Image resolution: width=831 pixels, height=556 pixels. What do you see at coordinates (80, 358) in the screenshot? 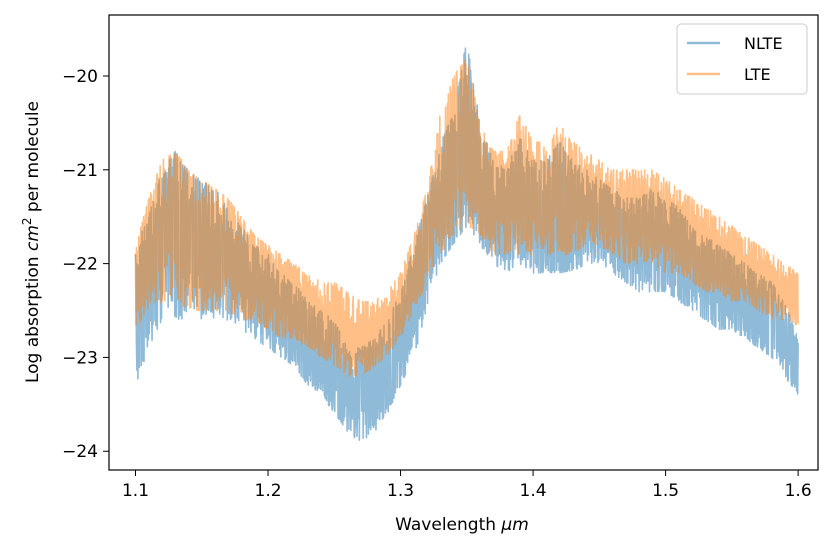
I see `y-tick-label: −23` at bounding box center [80, 358].